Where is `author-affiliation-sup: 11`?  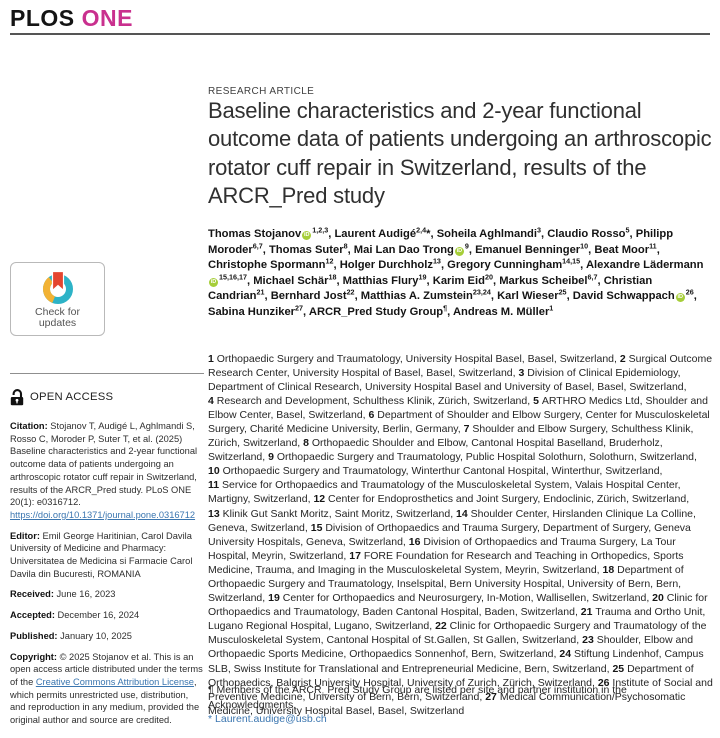
author-affiliation-sup: 11 is located at coordinates (653, 245).